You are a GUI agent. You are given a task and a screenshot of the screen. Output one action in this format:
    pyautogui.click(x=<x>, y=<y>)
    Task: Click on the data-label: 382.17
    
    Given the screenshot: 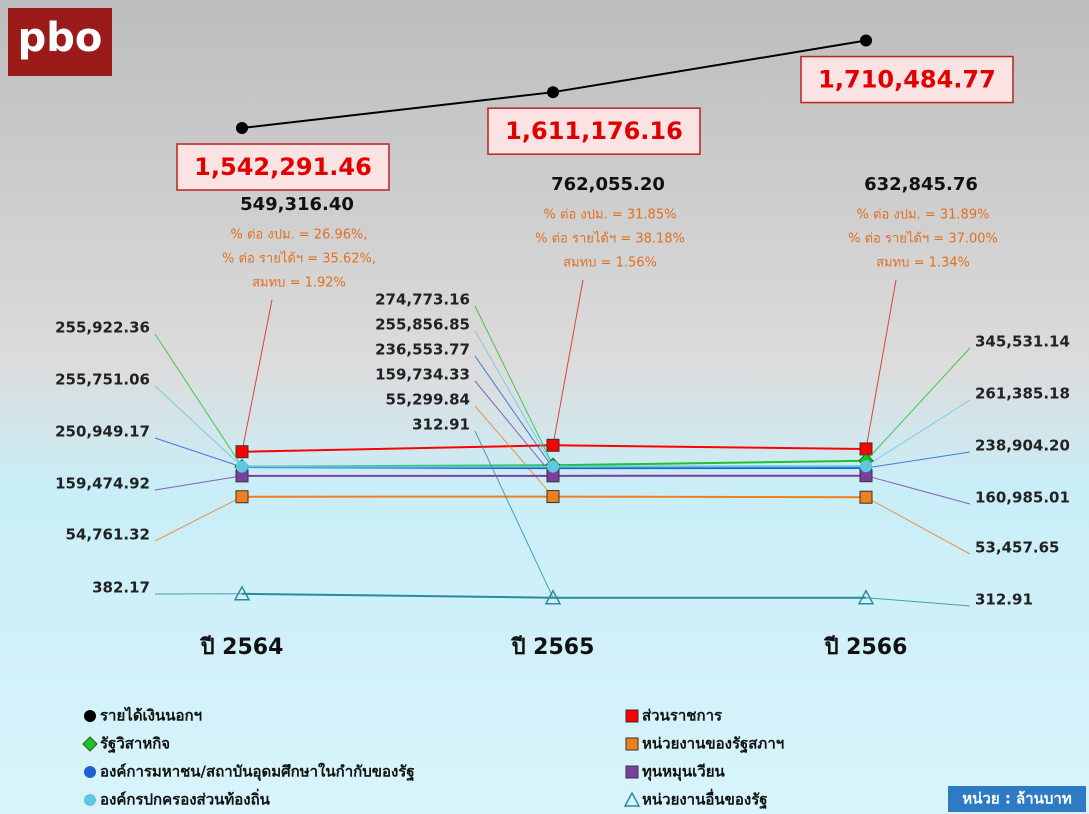 What is the action you would take?
    pyautogui.click(x=121, y=588)
    